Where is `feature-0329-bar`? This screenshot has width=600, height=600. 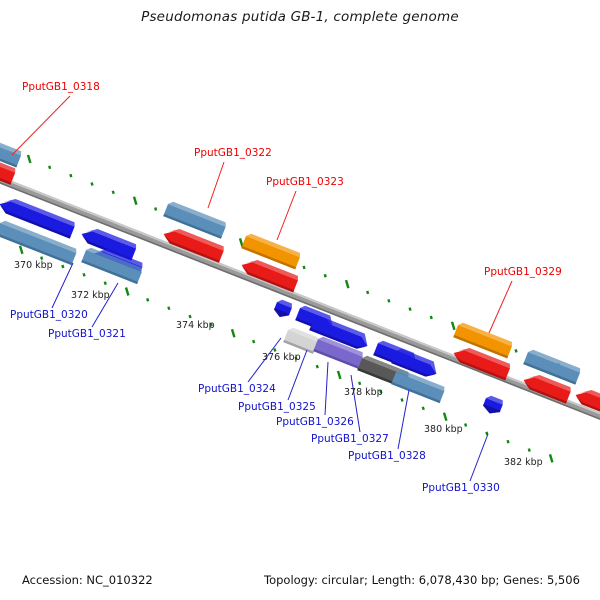 feature-0329-bar is located at coordinates (483, 340).